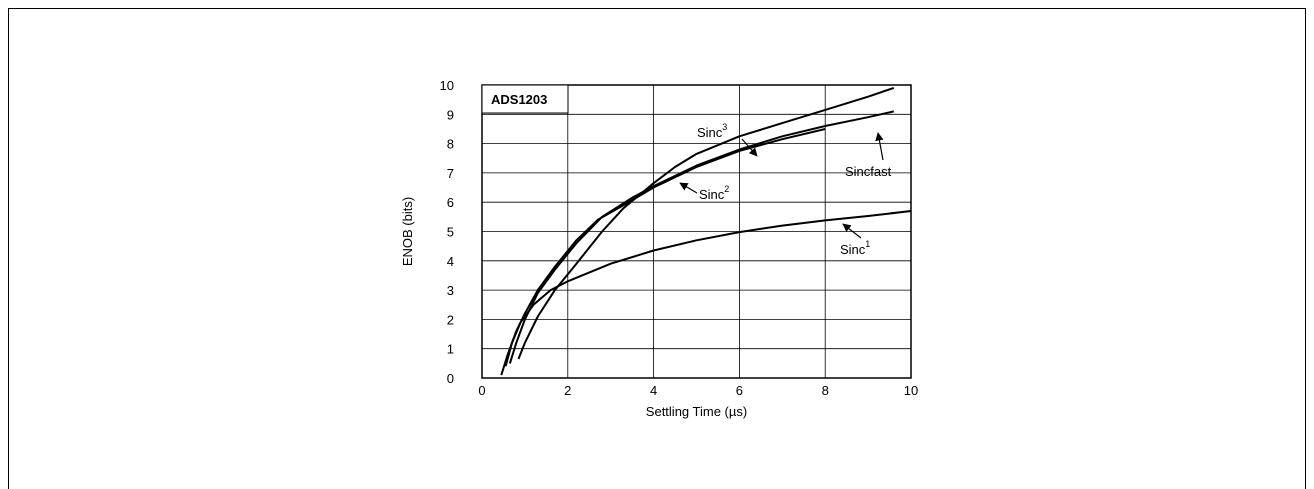 The image size is (1314, 489). What do you see at coordinates (852, 231) in the screenshot?
I see `annotation-arrow-sinc1` at bounding box center [852, 231].